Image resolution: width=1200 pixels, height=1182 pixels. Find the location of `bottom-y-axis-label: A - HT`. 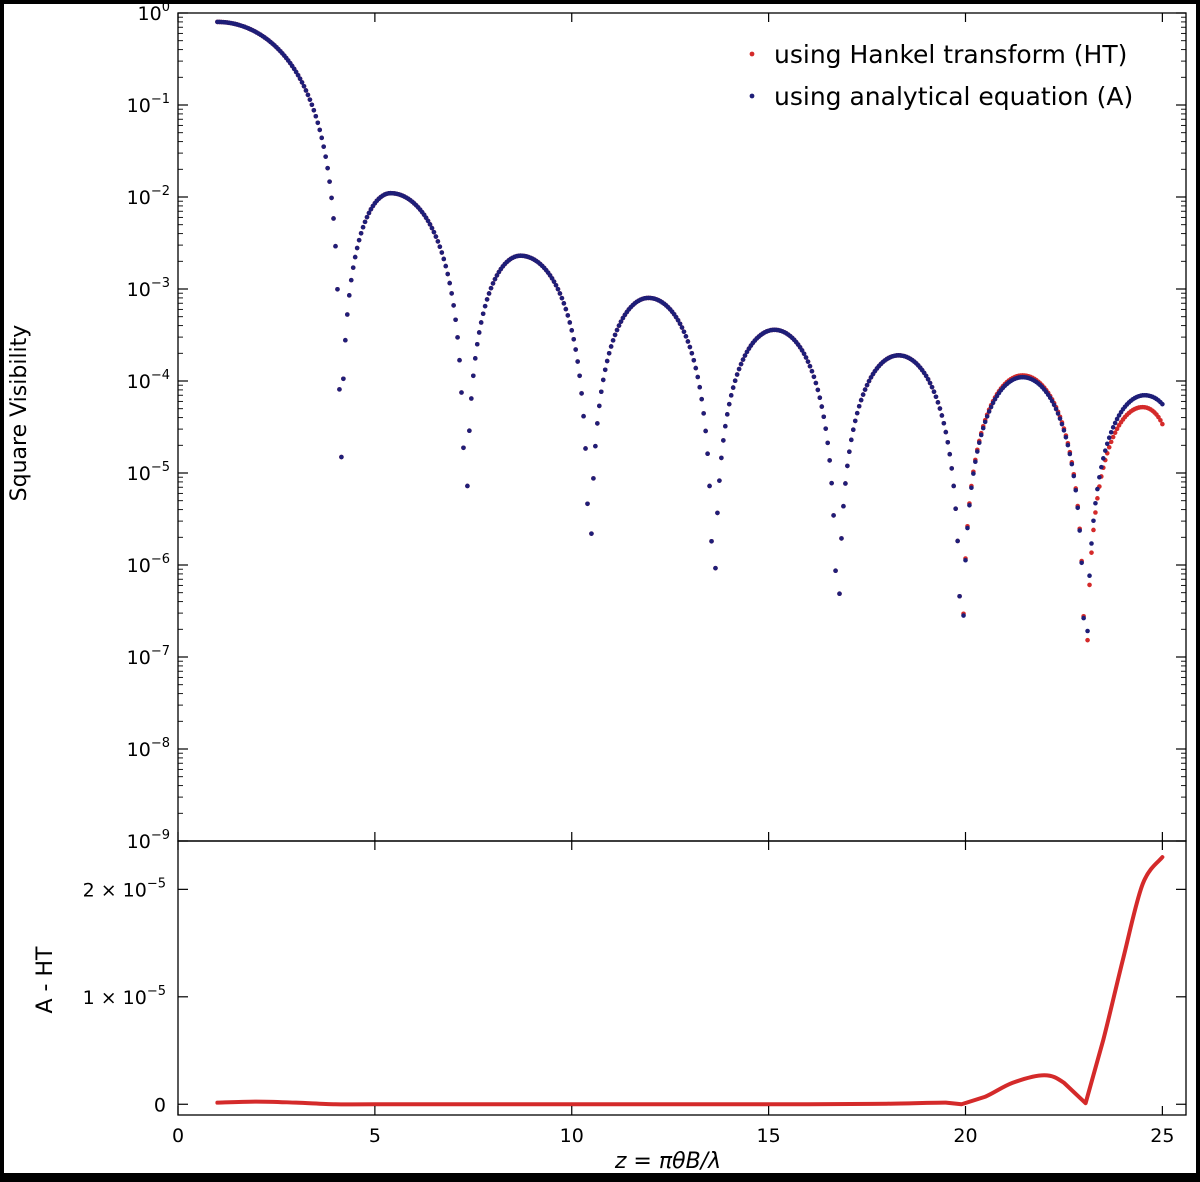

bottom-y-axis-label: A - HT is located at coordinates (45, 980).